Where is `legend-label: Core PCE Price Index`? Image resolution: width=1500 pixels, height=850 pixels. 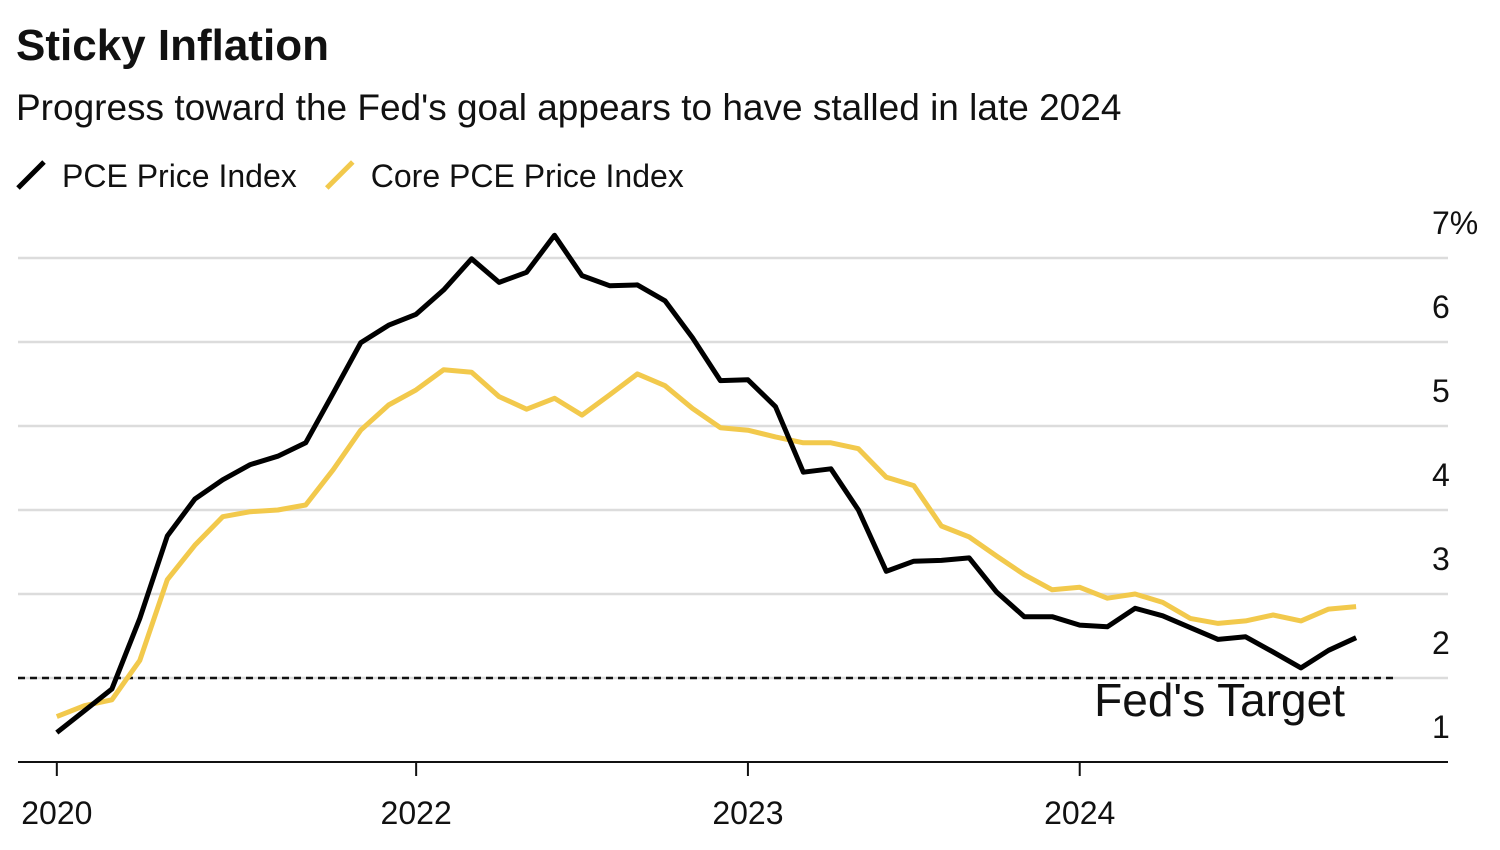 legend-label: Core PCE Price Index is located at coordinates (527, 176).